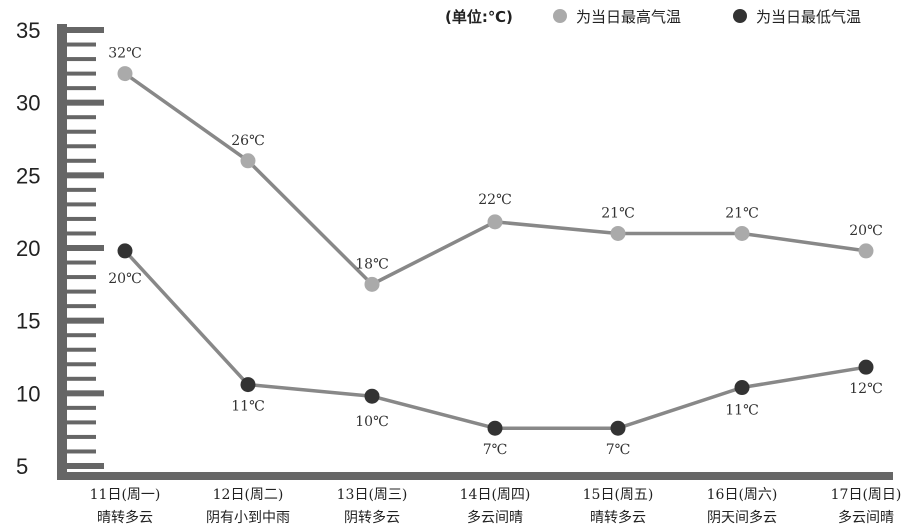 The image size is (910, 532). I want to click on x-category-date: 14日(周四), so click(495, 495).